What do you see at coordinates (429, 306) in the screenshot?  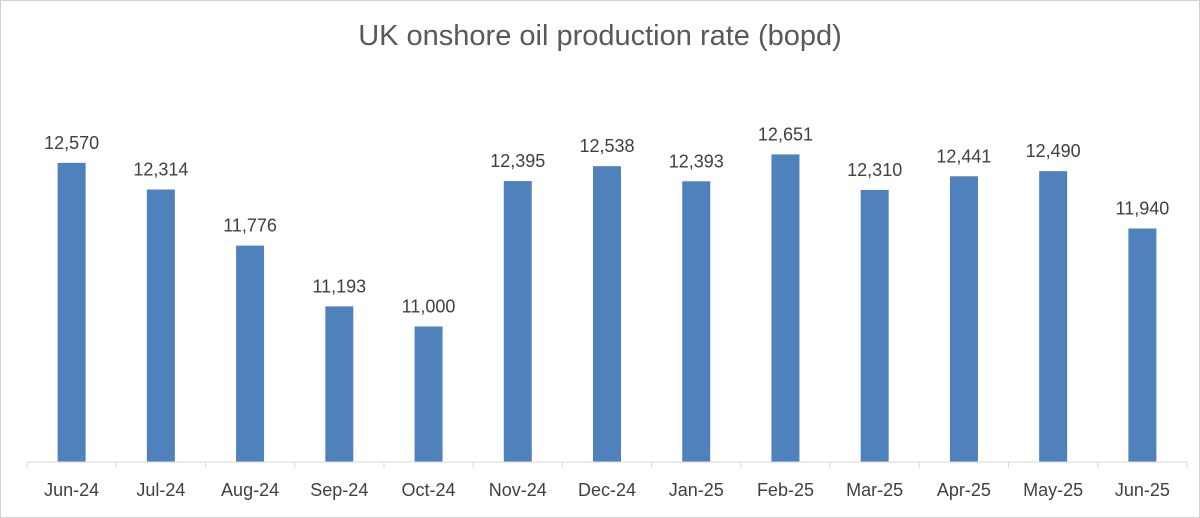 I see `data-label: 11,000` at bounding box center [429, 306].